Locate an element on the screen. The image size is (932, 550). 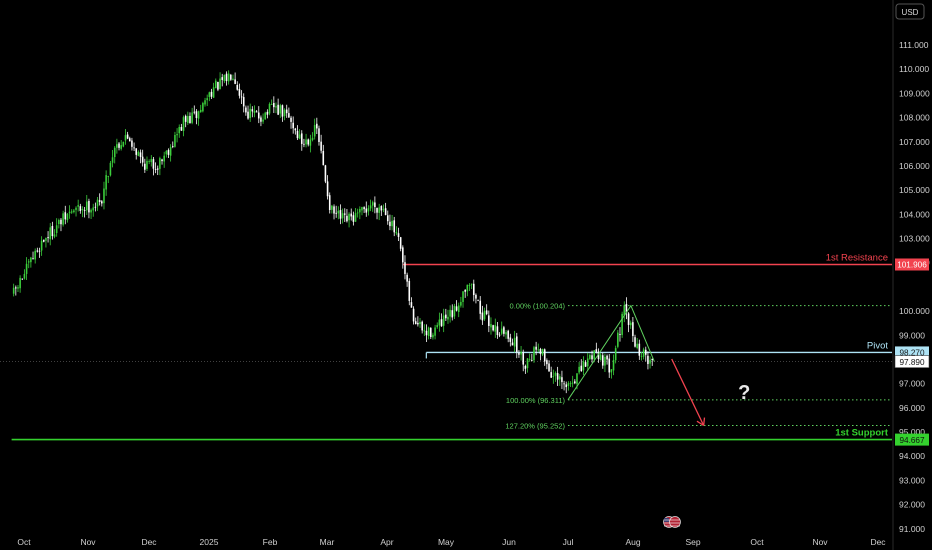
y-tick-label: 104.000 is located at coordinates (914, 214).